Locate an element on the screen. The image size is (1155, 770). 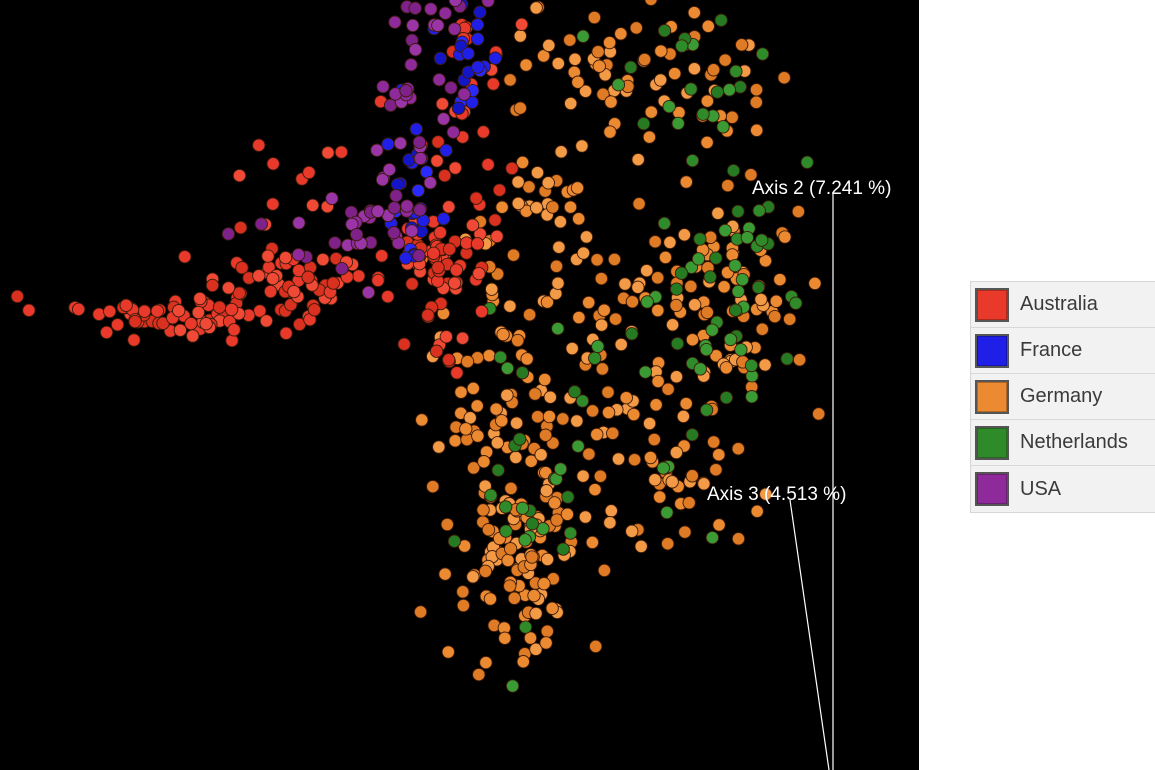
legend-swatch-netherlands is located at coordinates (992, 442).